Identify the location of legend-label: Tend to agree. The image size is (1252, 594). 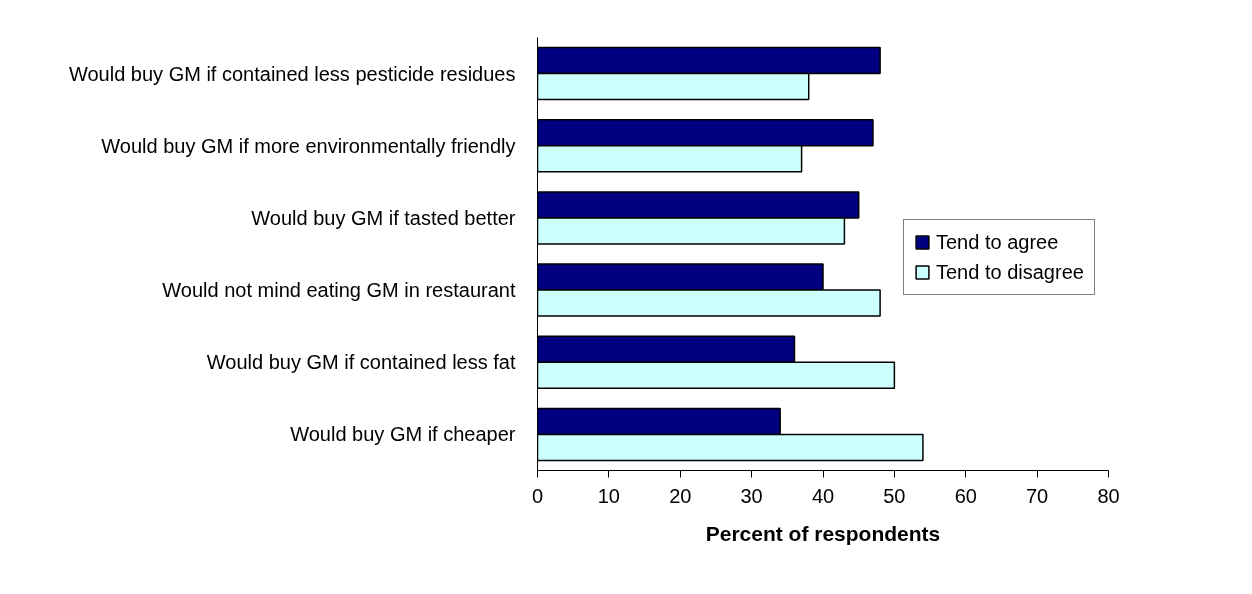
(997, 242).